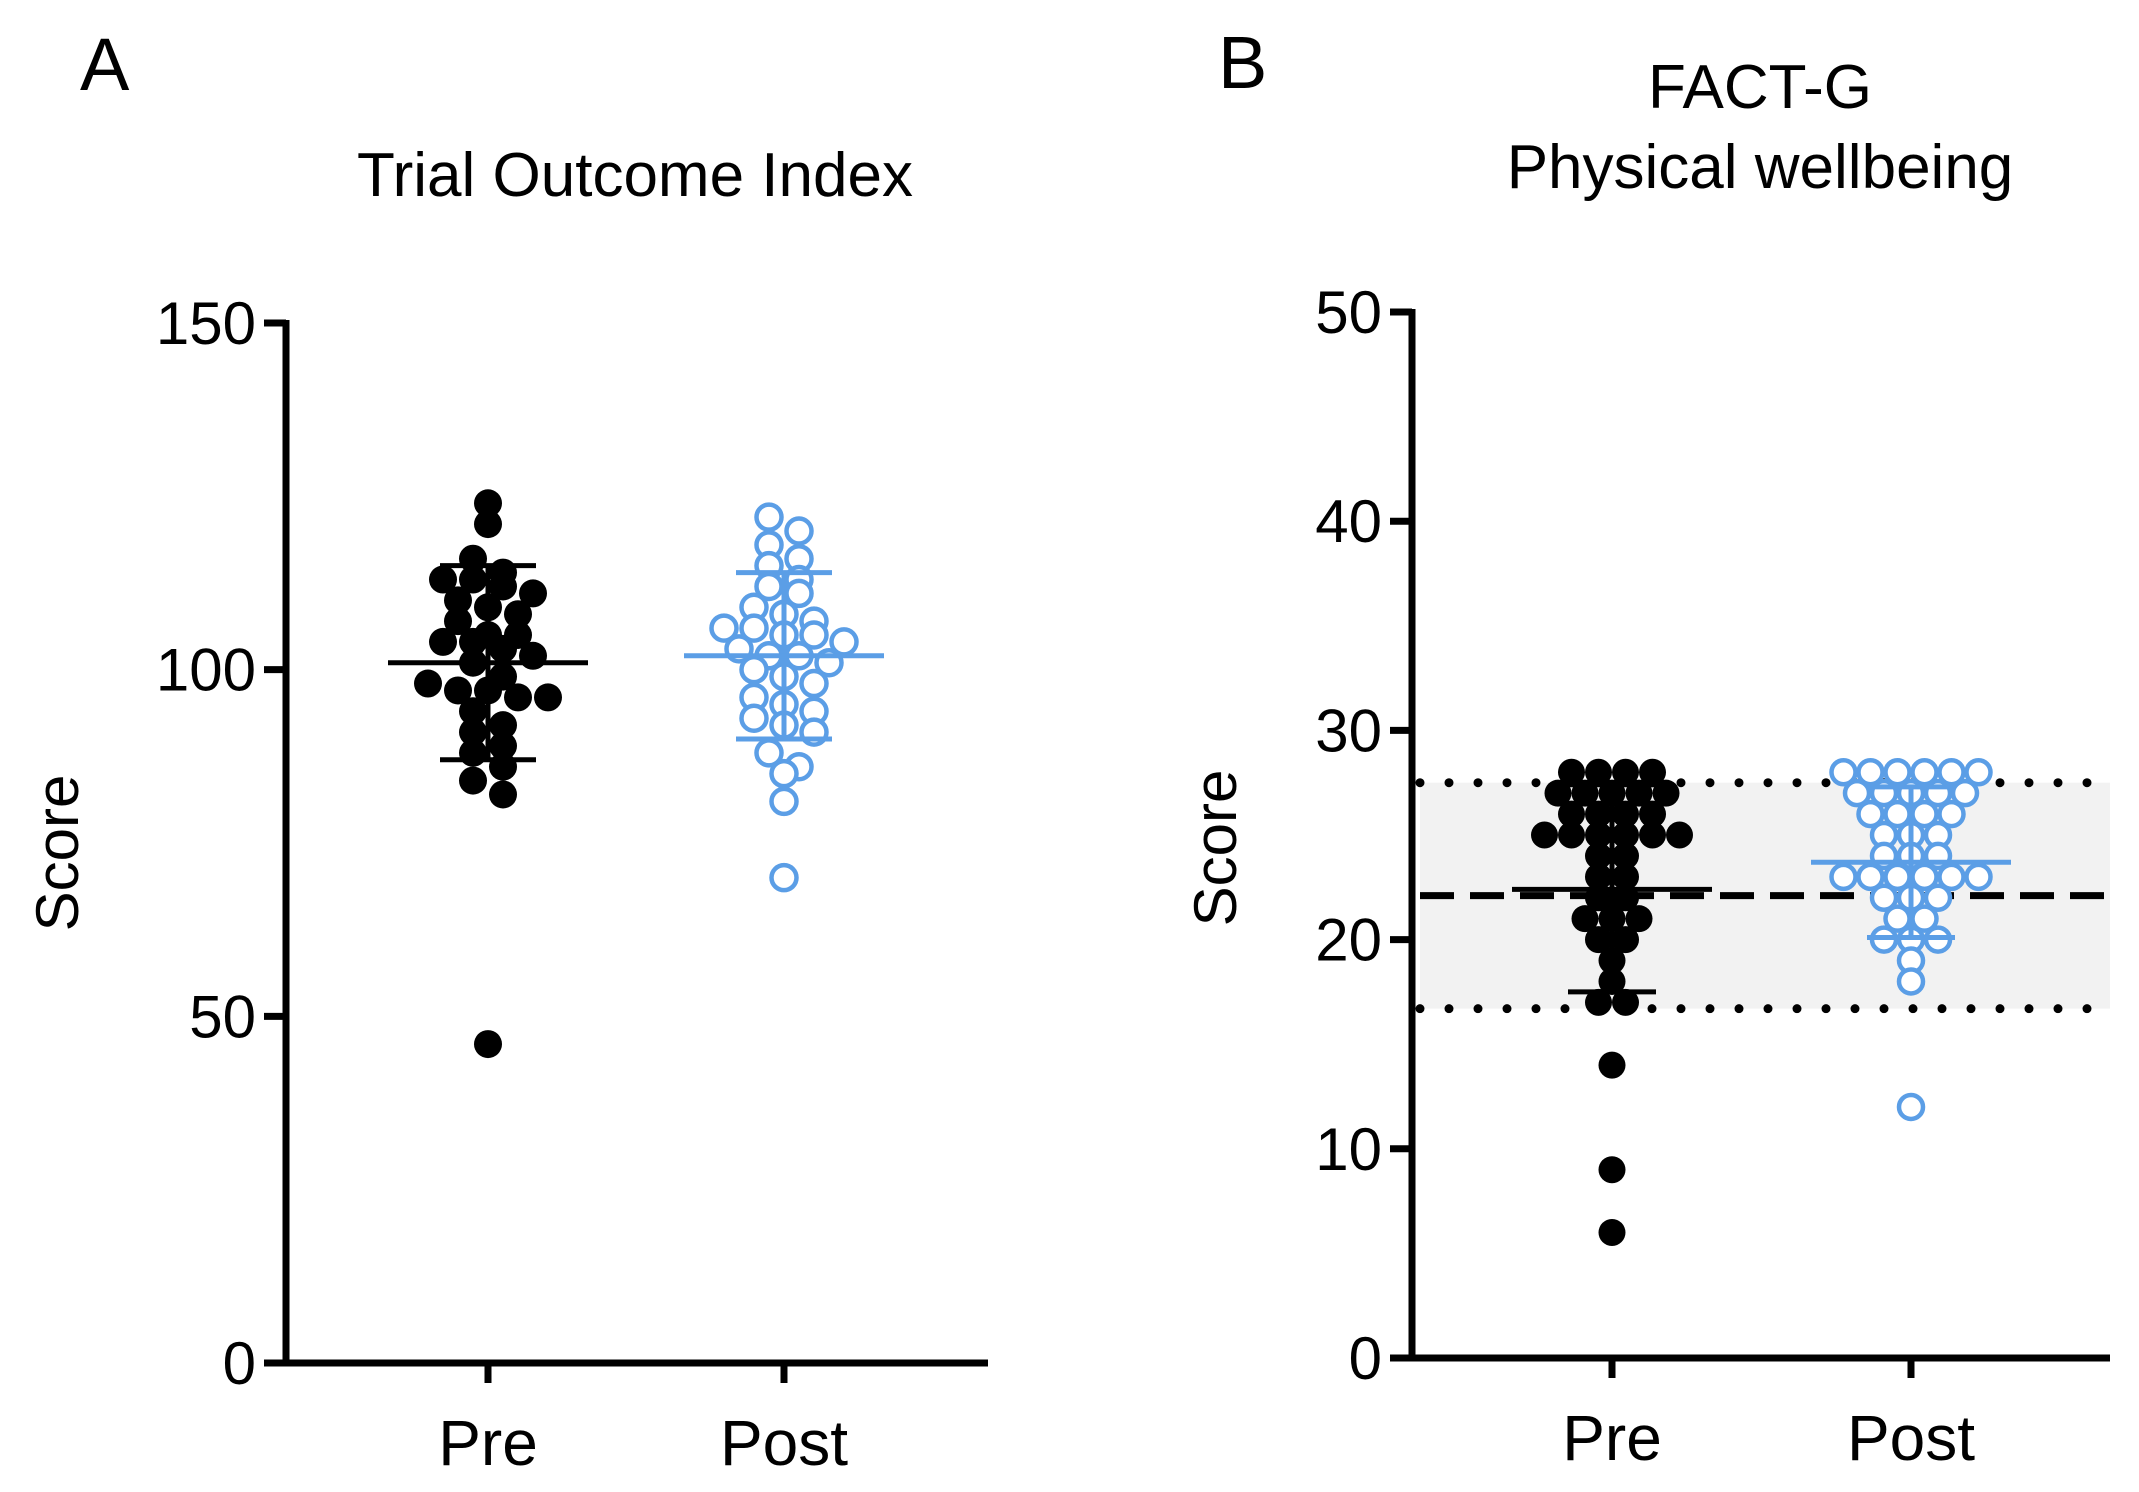 The image size is (2139, 1492). Describe the element at coordinates (1760, 87) in the screenshot. I see `chart-title-b: FACT-G` at that location.